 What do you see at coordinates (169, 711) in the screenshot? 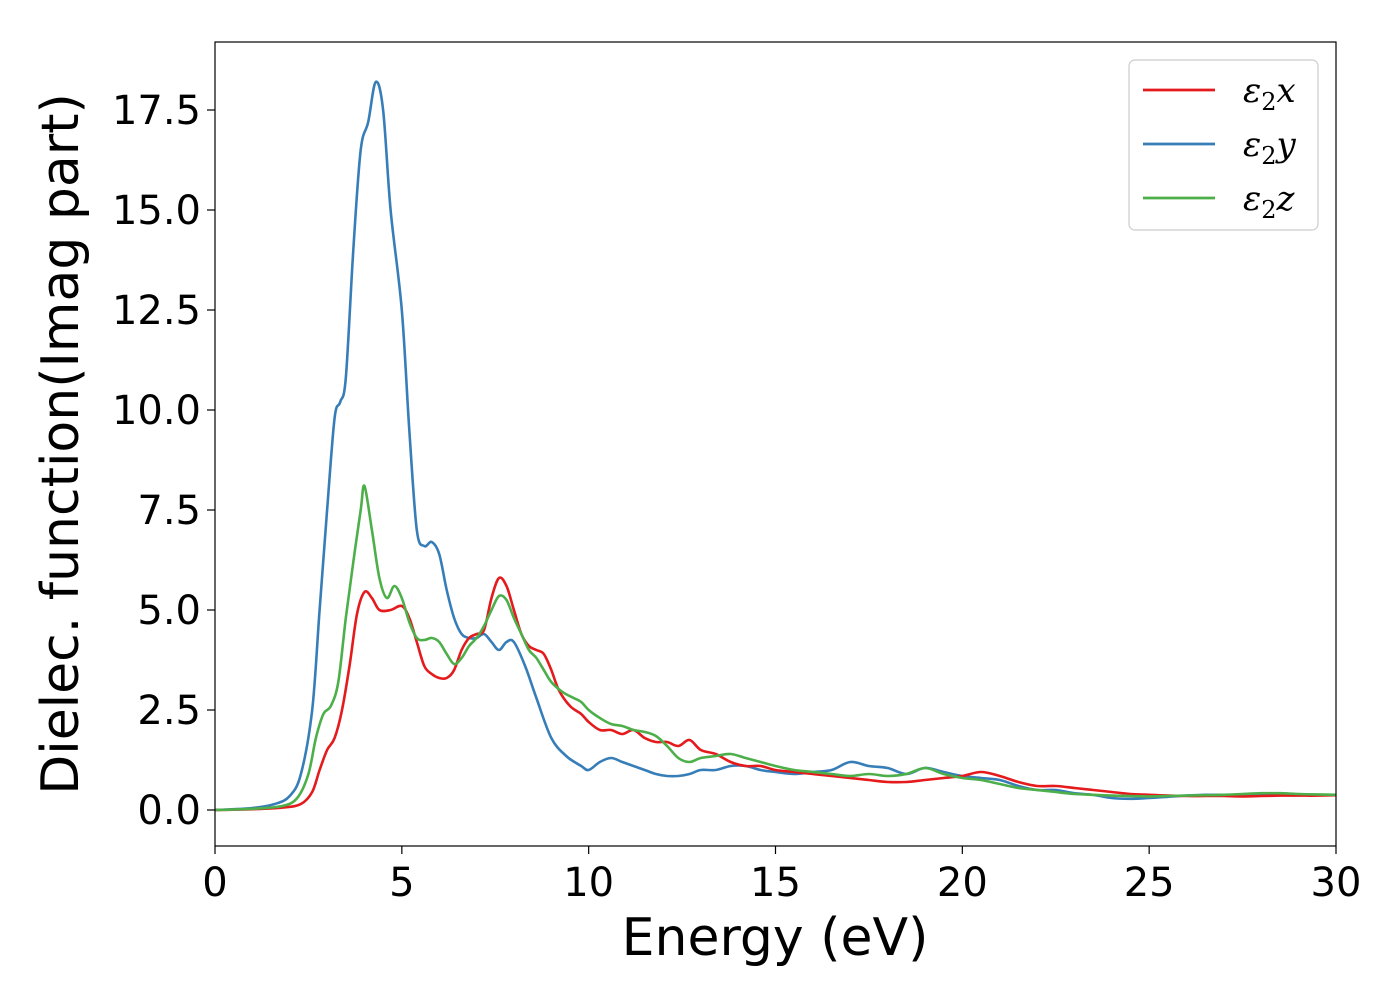
I see `y-tick-label: 2.5` at bounding box center [169, 711].